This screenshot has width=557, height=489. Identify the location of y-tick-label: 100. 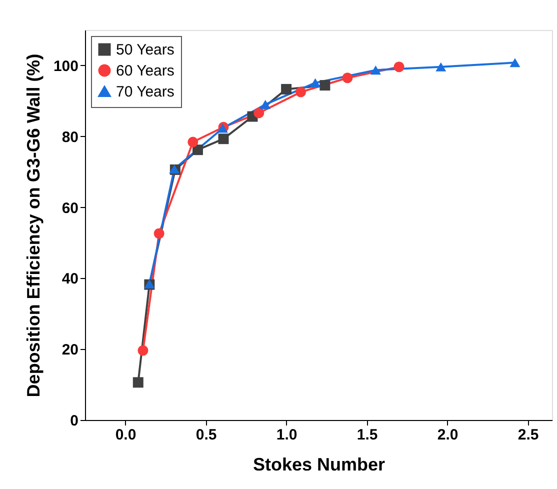
(65, 66).